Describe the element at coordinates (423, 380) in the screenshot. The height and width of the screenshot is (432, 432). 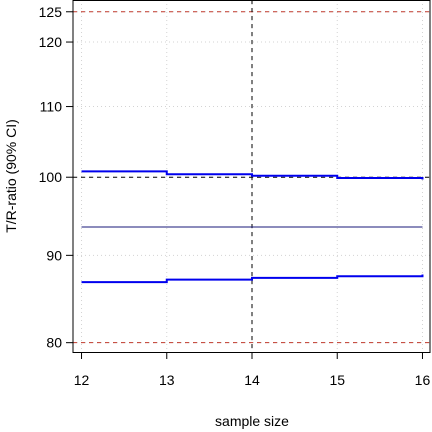
I see `x-tick-label-16: 16` at that location.